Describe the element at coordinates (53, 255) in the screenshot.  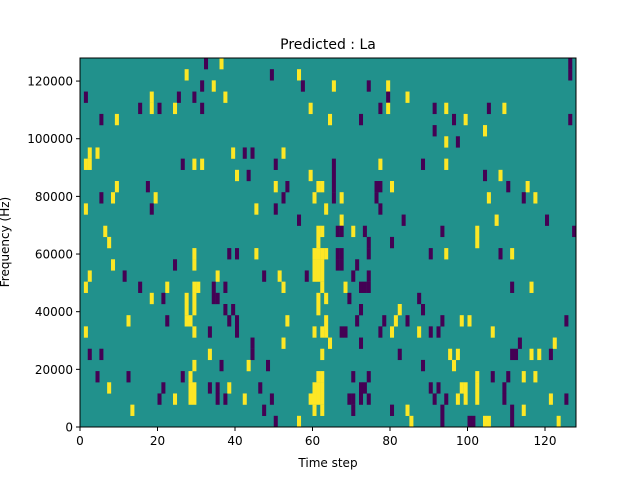
I see `y-axis-ticks: 0 20000 40000 60000 80000 100000 120000` at that location.